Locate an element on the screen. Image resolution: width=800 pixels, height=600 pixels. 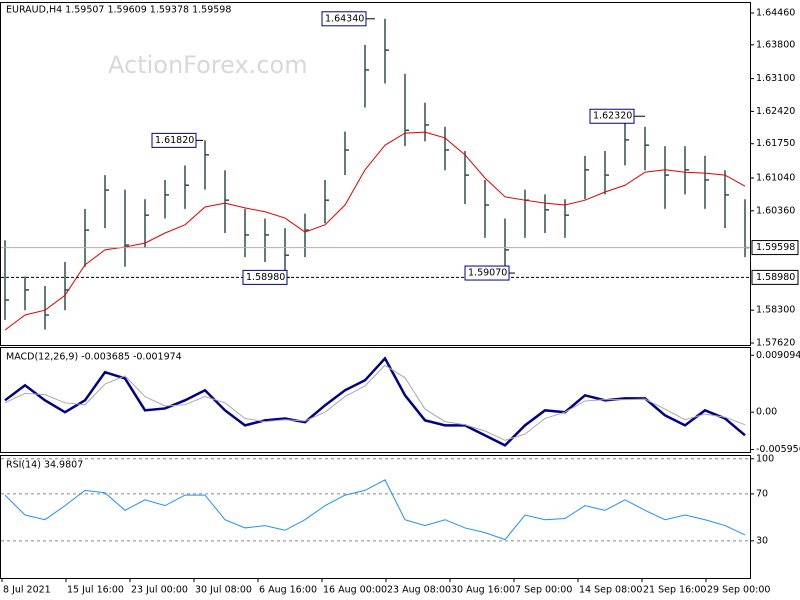
annotation-label: 1.62320 is located at coordinates (612, 116).